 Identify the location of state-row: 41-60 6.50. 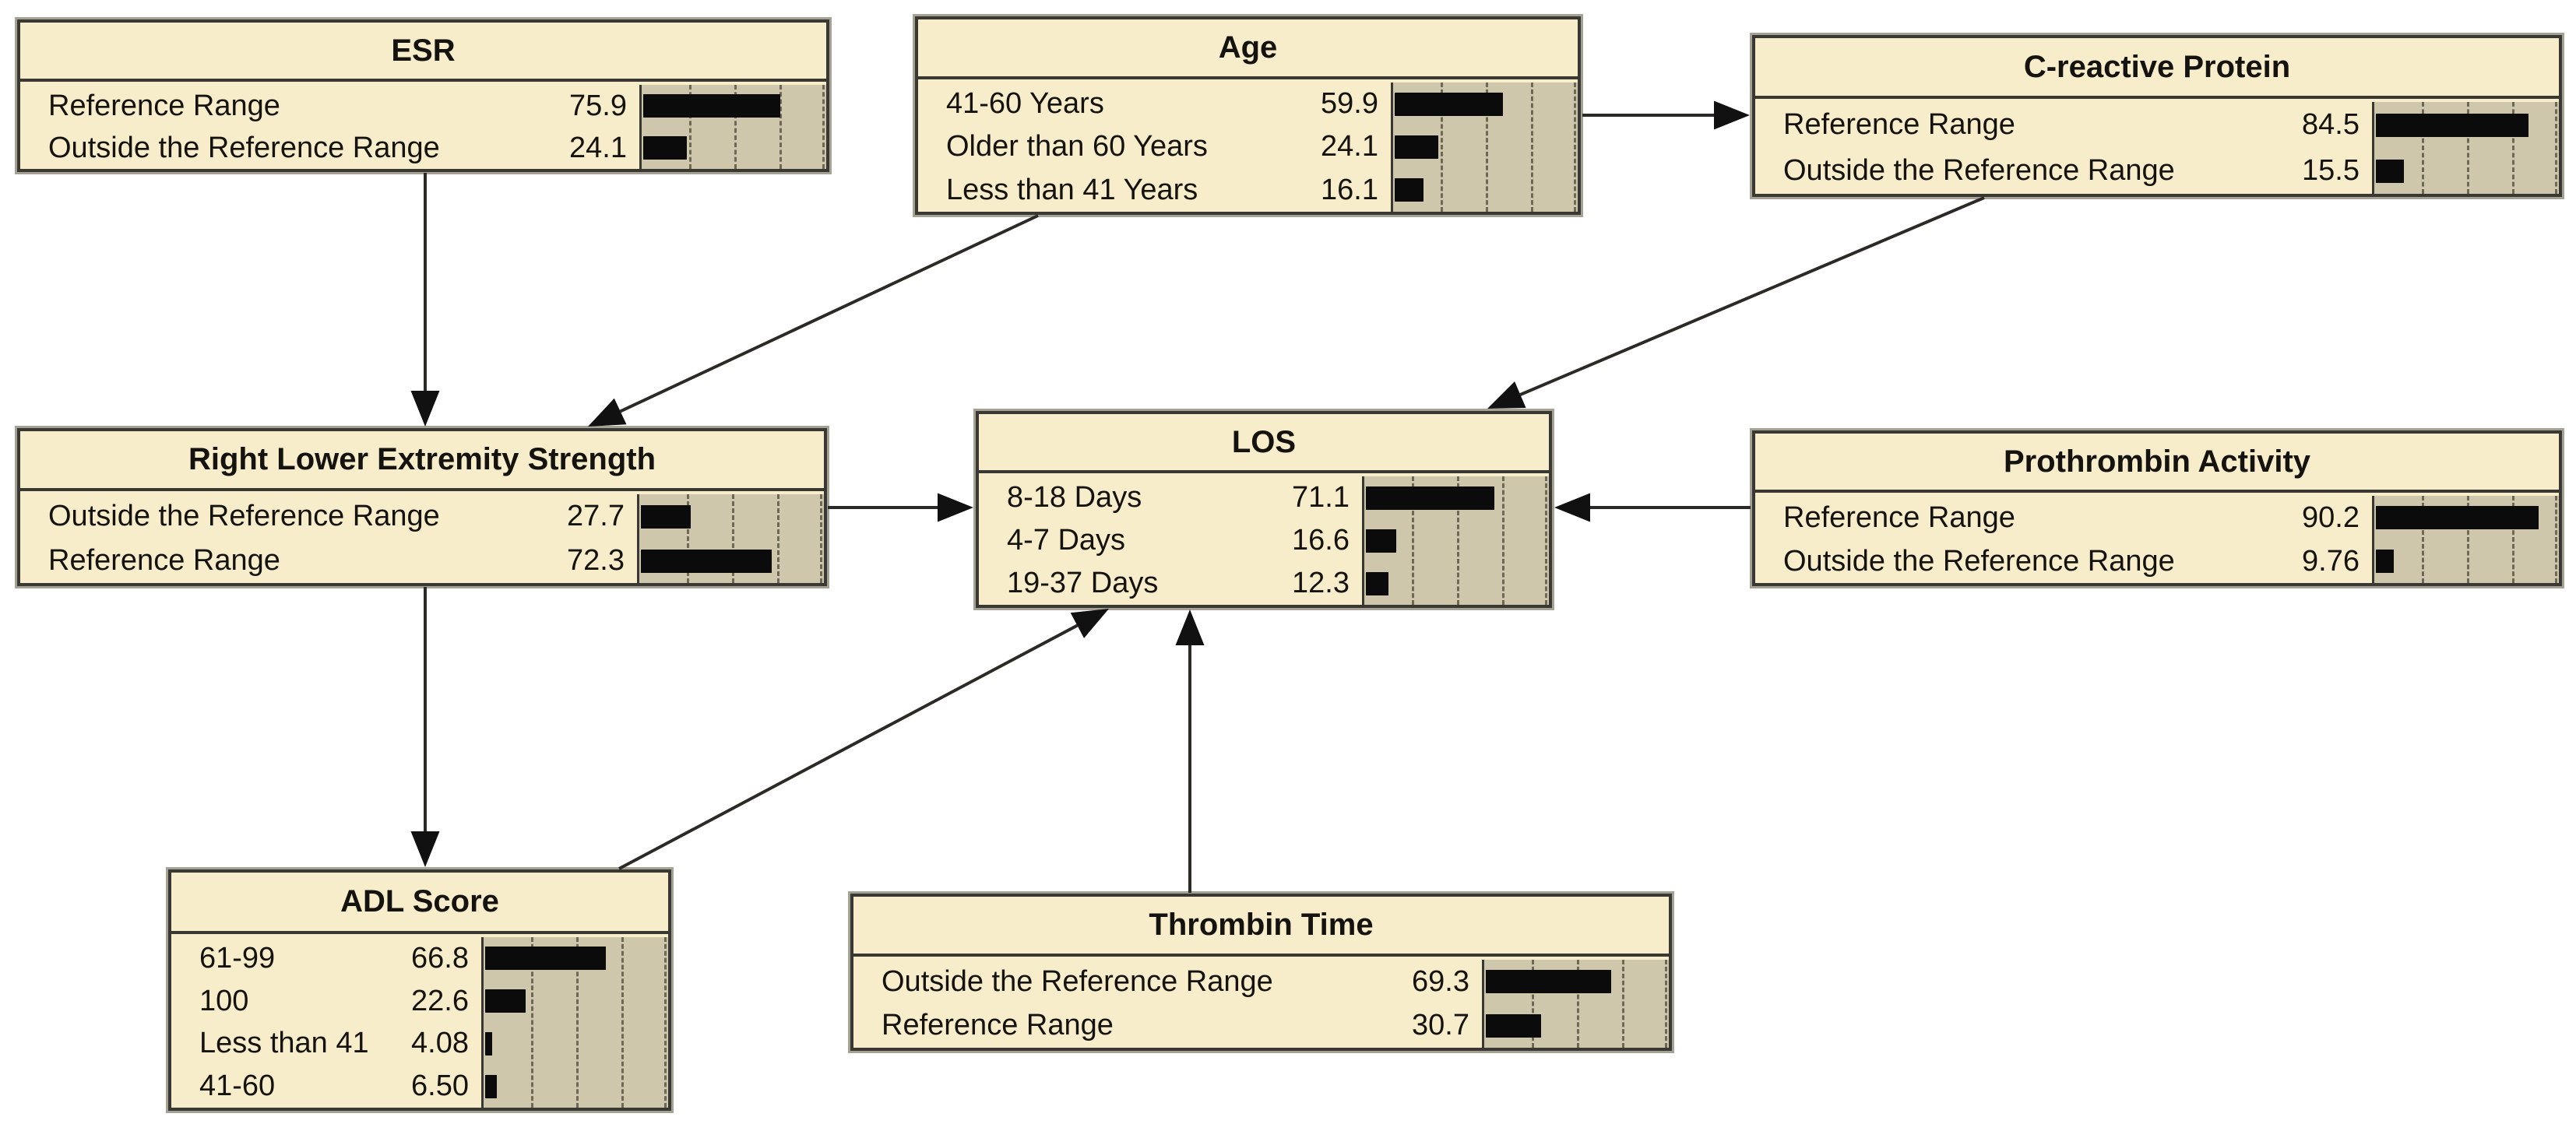
(419, 1086).